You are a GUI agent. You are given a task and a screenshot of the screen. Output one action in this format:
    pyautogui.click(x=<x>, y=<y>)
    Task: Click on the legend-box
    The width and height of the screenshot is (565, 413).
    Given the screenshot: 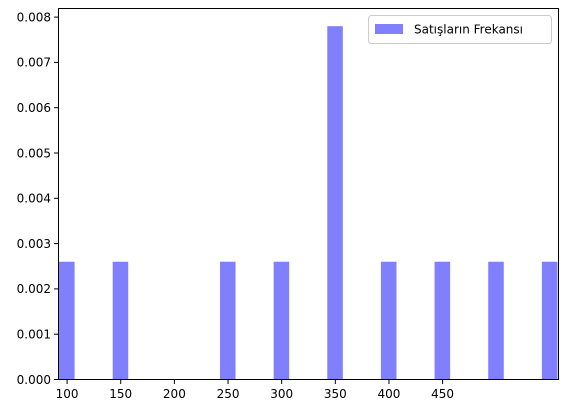 What is the action you would take?
    pyautogui.click(x=460, y=29)
    